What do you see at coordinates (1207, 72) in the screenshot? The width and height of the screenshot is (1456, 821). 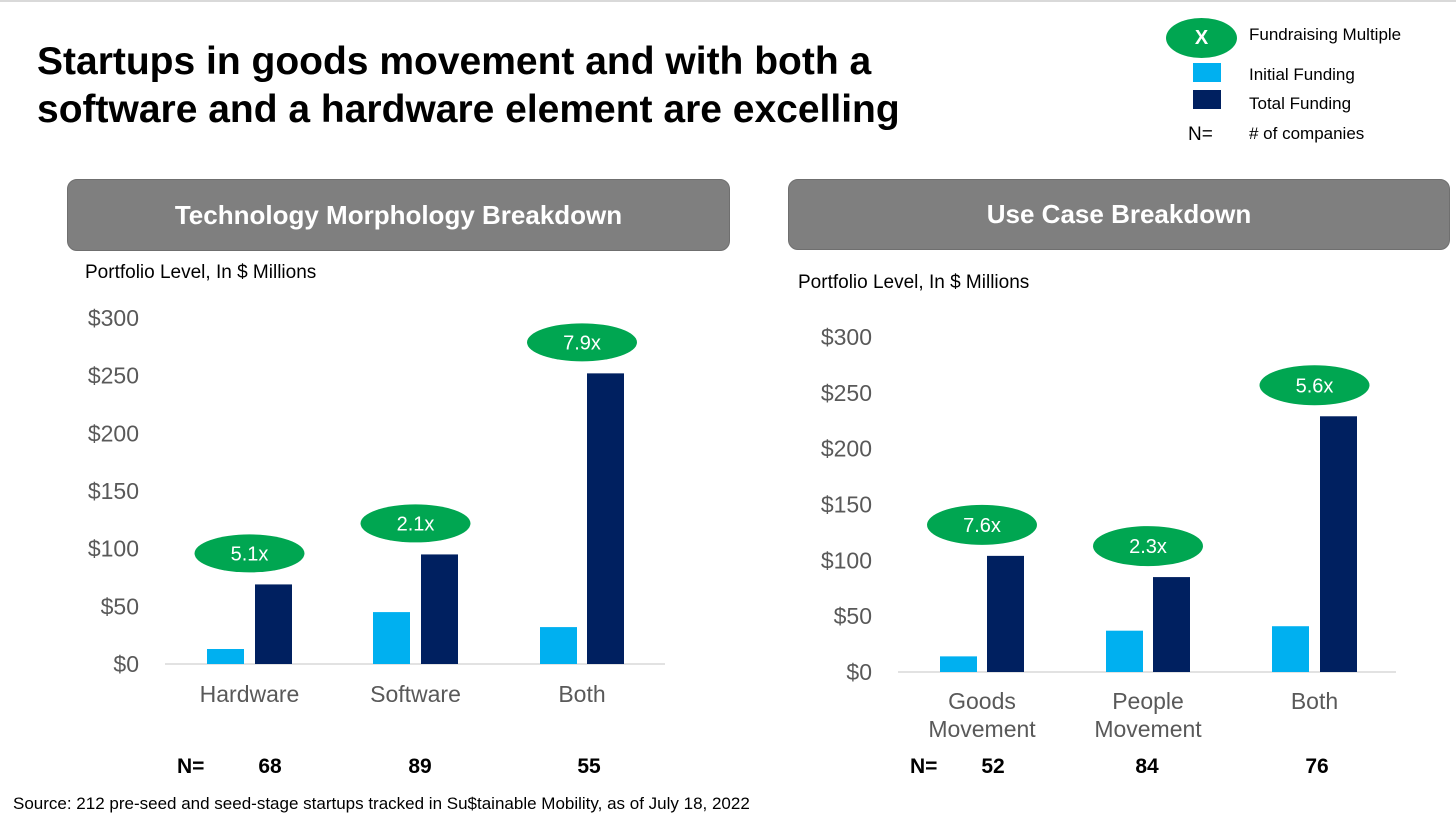 I see `legend-initial-swatch` at bounding box center [1207, 72].